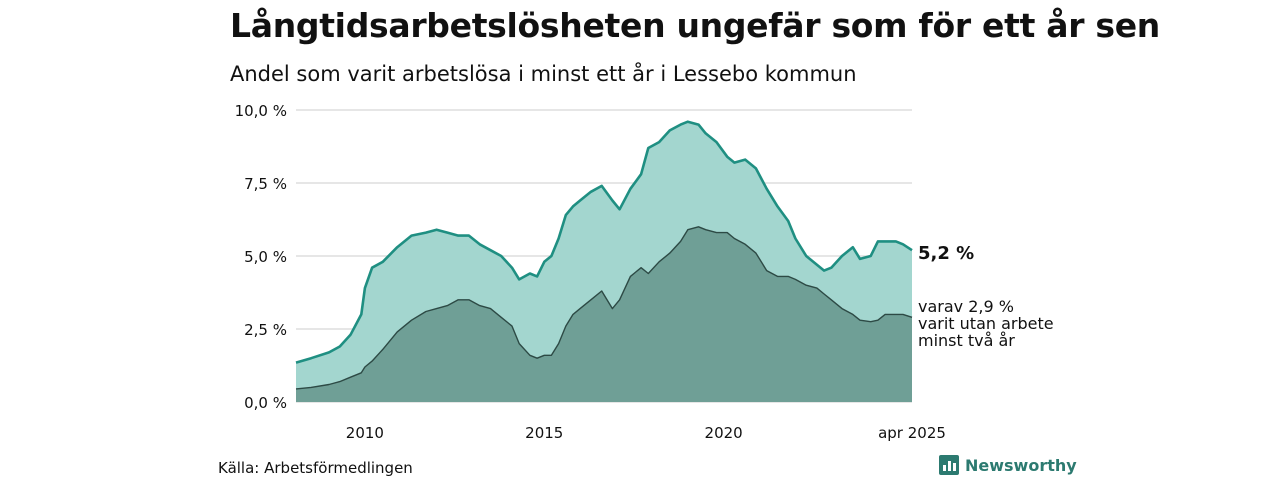 The image size is (1280, 480). I want to click on x-tick-label: 2010, so click(365, 433).